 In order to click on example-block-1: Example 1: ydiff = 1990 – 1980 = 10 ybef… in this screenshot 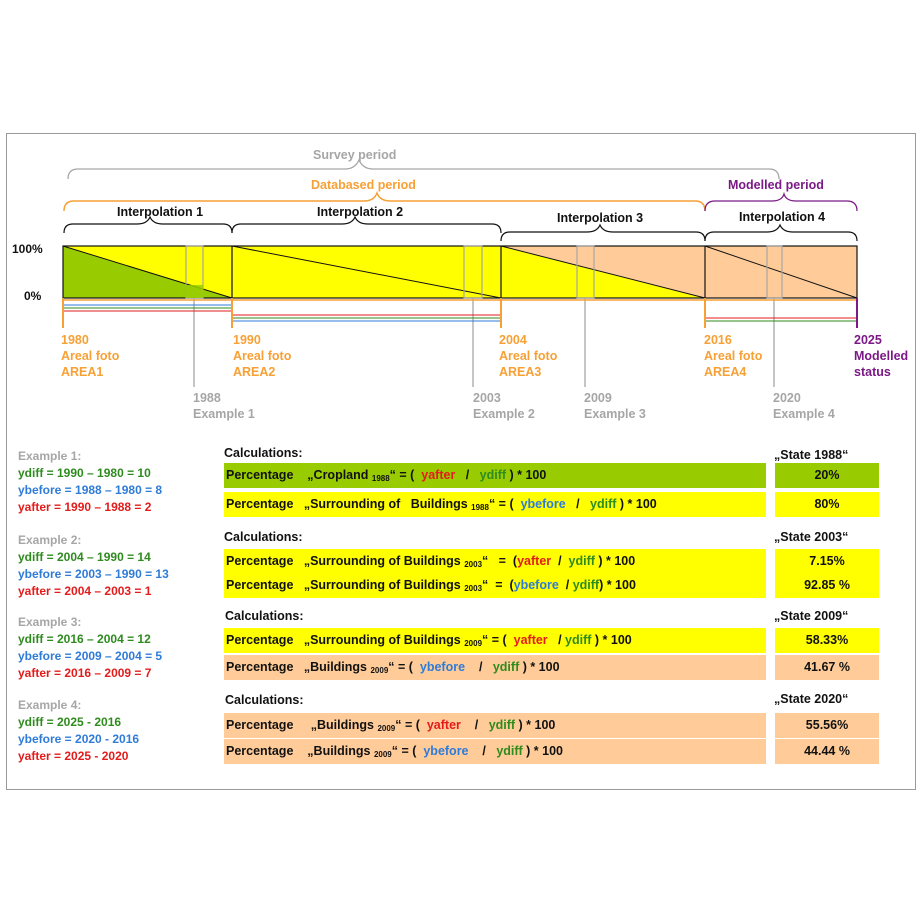, I will do `click(90, 482)`.